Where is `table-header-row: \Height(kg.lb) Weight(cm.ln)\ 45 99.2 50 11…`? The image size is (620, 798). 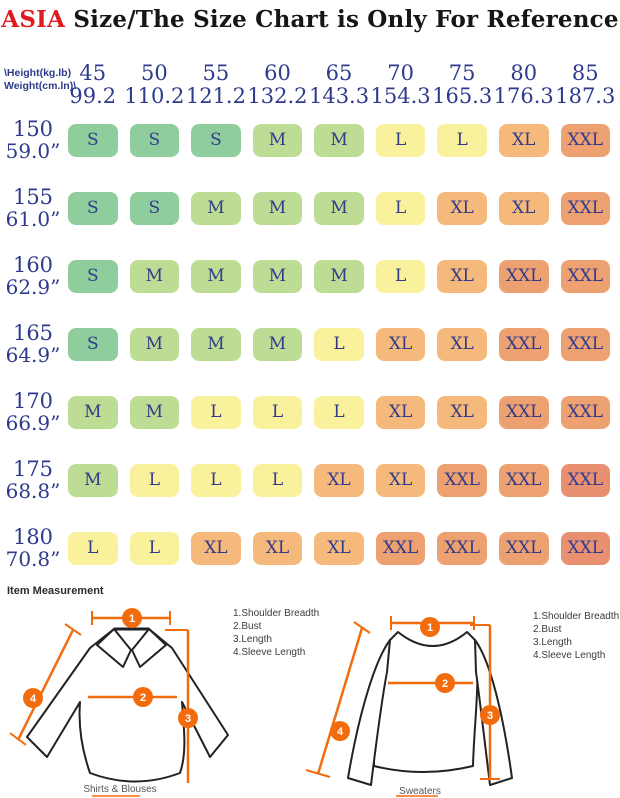 table-header-row: \Height(kg.lb) Weight(cm.ln)\ 45 99.2 50 11… is located at coordinates (310, 85).